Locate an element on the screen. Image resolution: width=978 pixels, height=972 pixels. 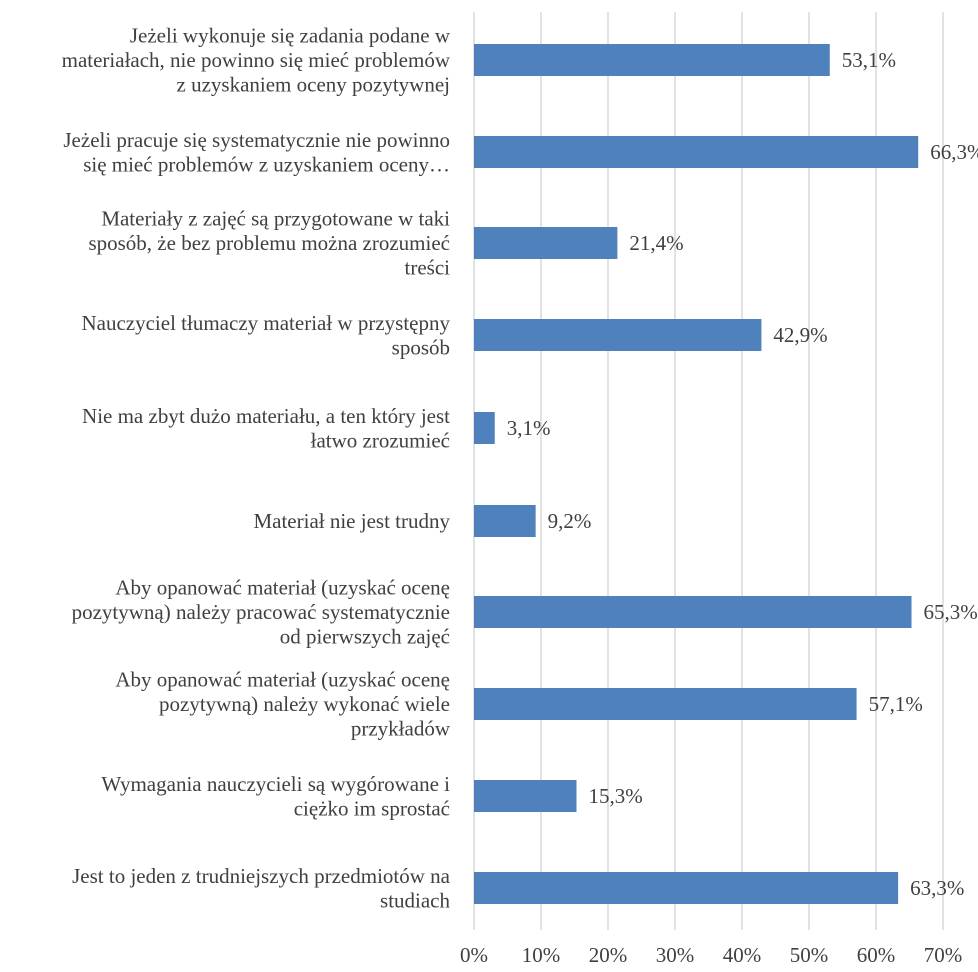
category-label: sposób is located at coordinates (421, 347).